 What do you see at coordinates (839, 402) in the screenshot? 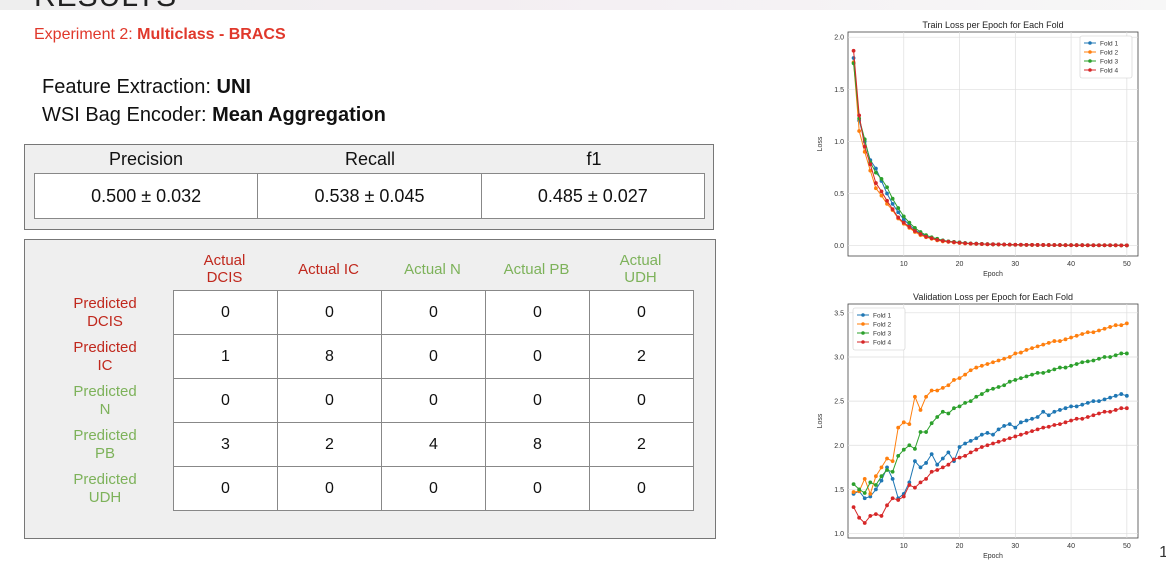
I see `y-tick-label: 2.5` at bounding box center [839, 402].